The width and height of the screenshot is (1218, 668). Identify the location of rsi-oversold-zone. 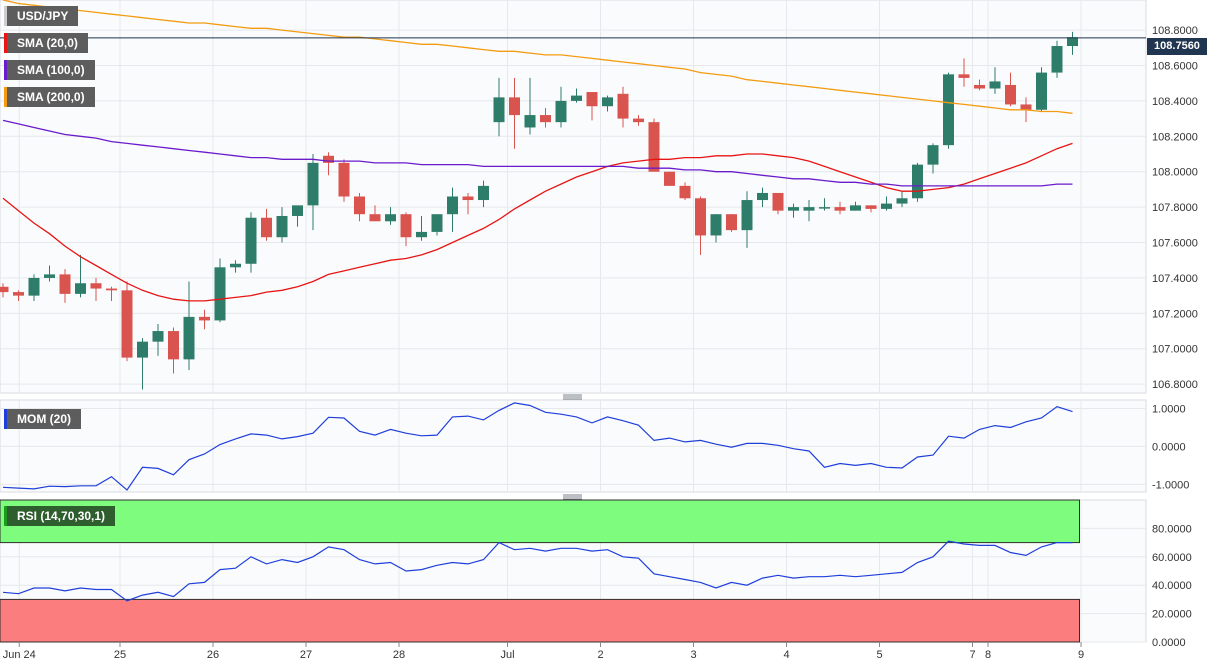
(540, 620).